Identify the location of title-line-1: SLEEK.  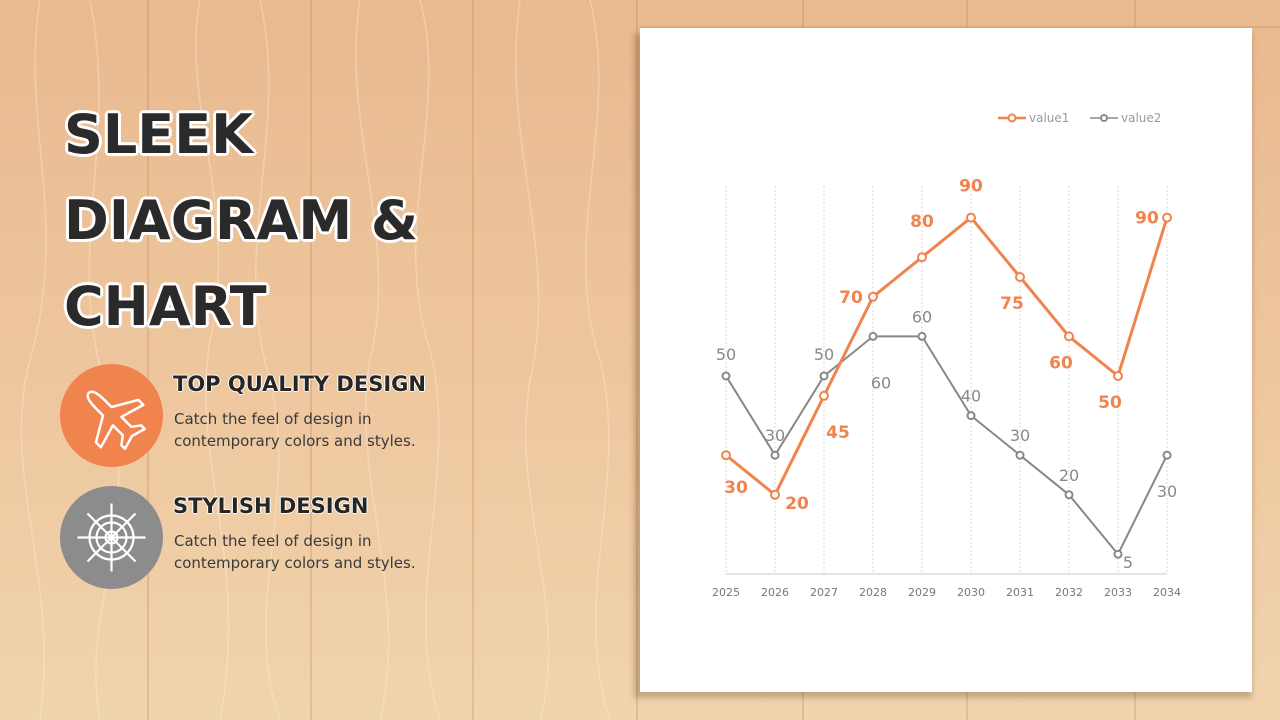
(158, 134).